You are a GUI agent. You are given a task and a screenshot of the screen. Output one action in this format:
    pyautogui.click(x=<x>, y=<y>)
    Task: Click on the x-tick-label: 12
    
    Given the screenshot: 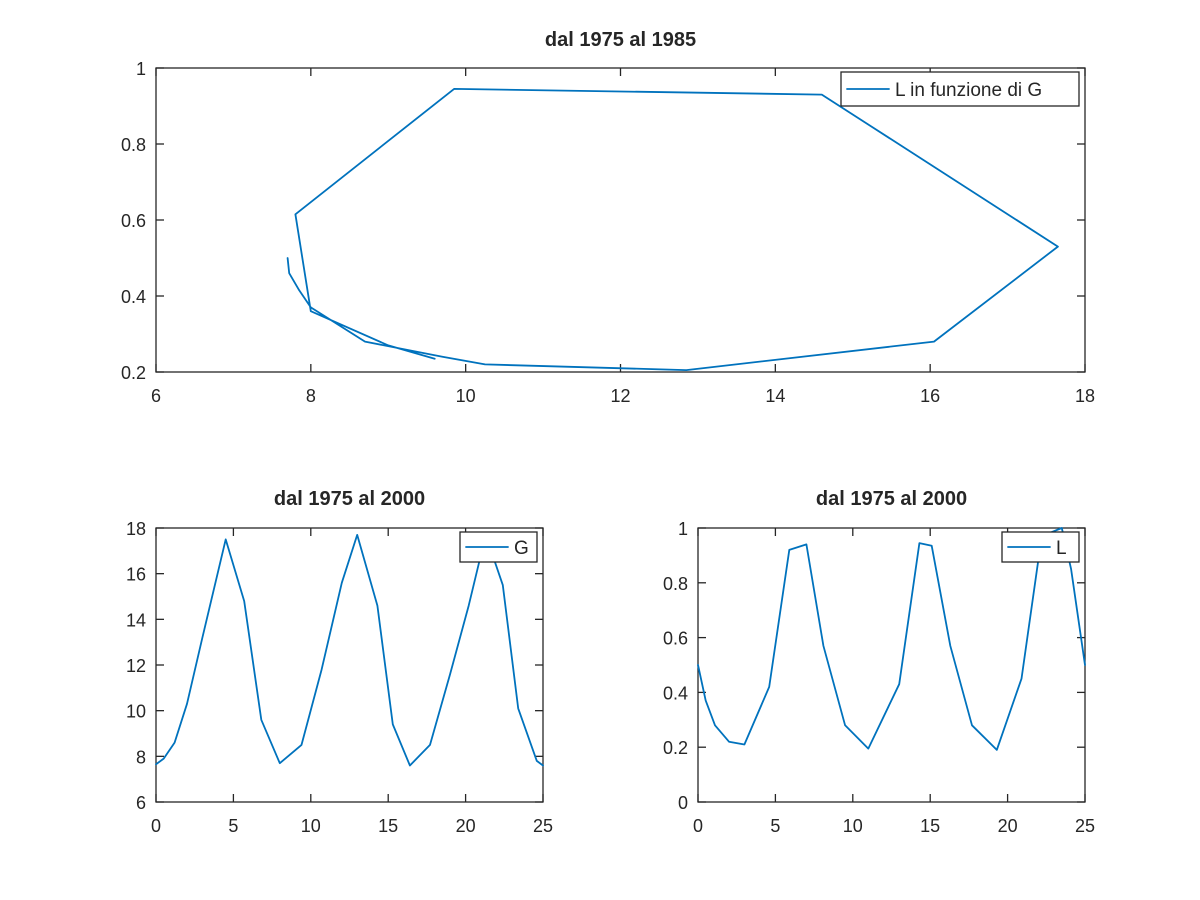 What is the action you would take?
    pyautogui.click(x=620, y=396)
    